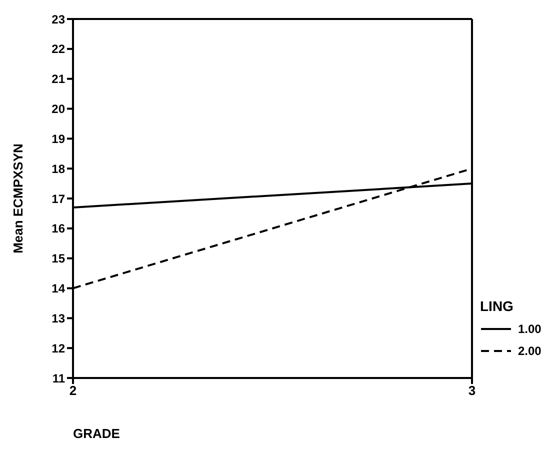 The height and width of the screenshot is (455, 549). I want to click on y-tick-label: 12, so click(59, 348).